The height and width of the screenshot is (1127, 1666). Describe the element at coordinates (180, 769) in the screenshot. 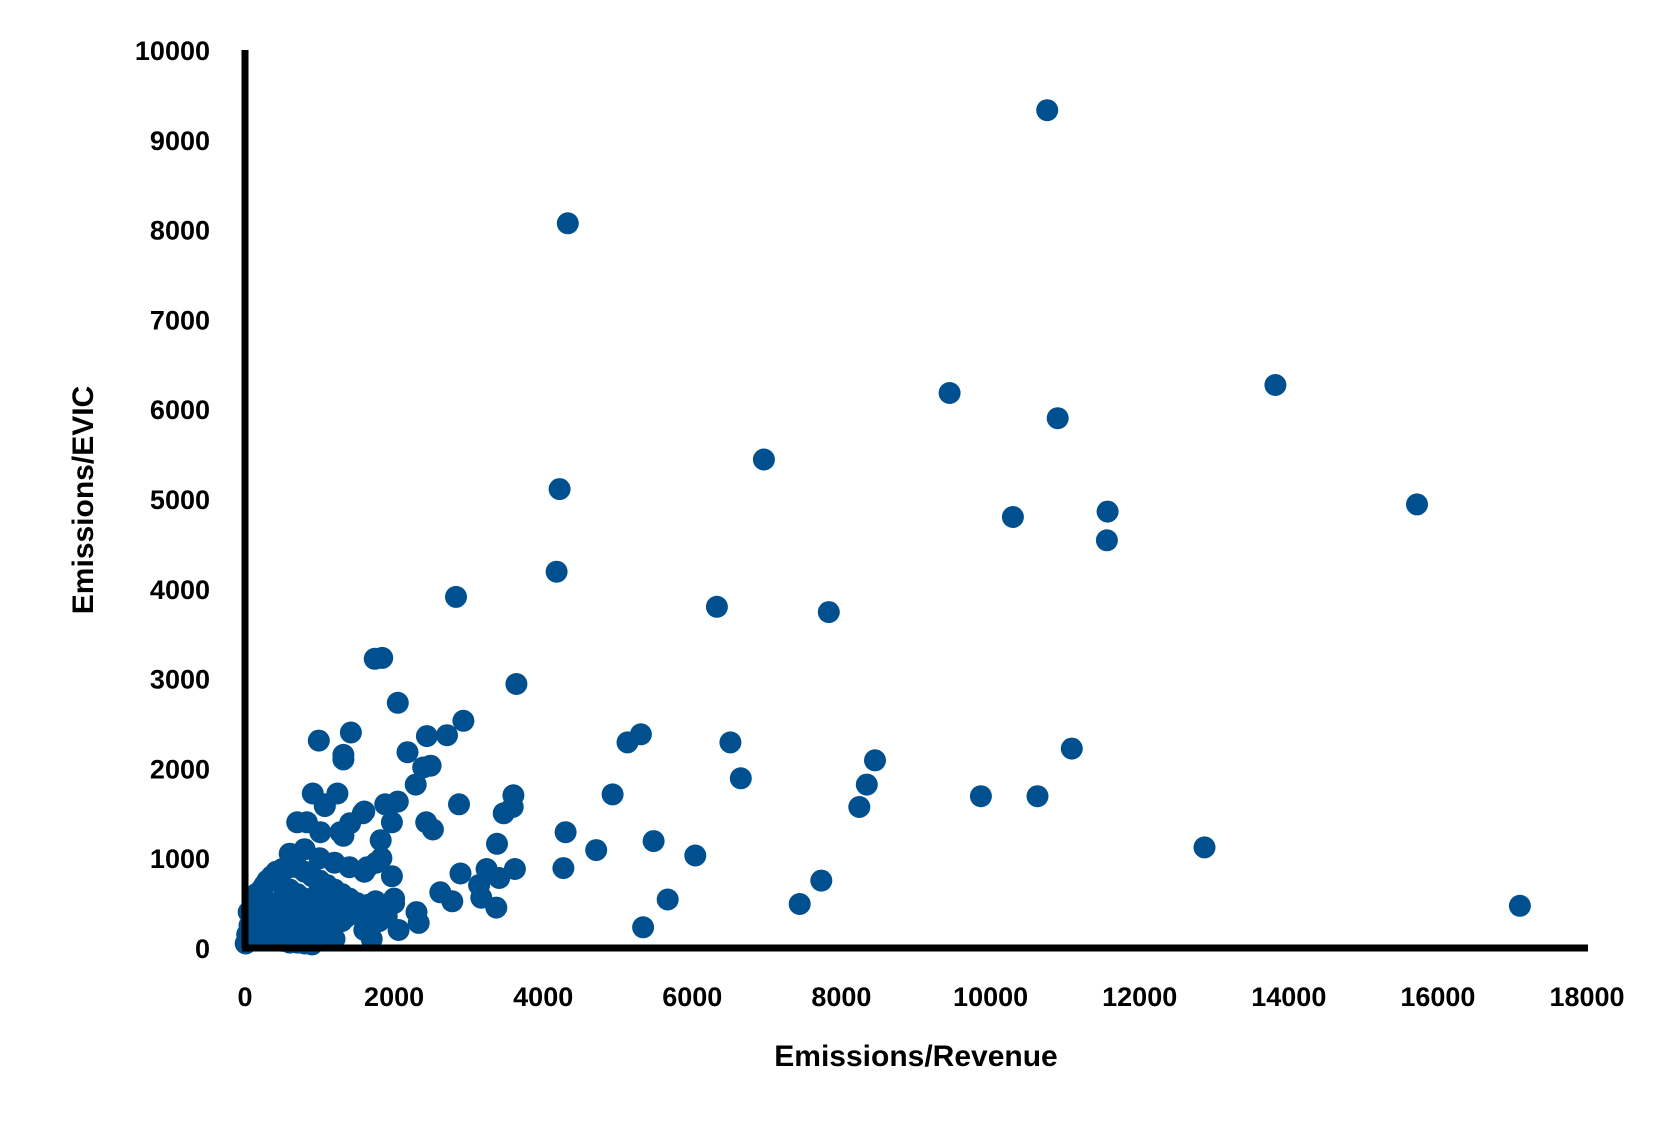

I see `y-tick-label: 2000` at that location.